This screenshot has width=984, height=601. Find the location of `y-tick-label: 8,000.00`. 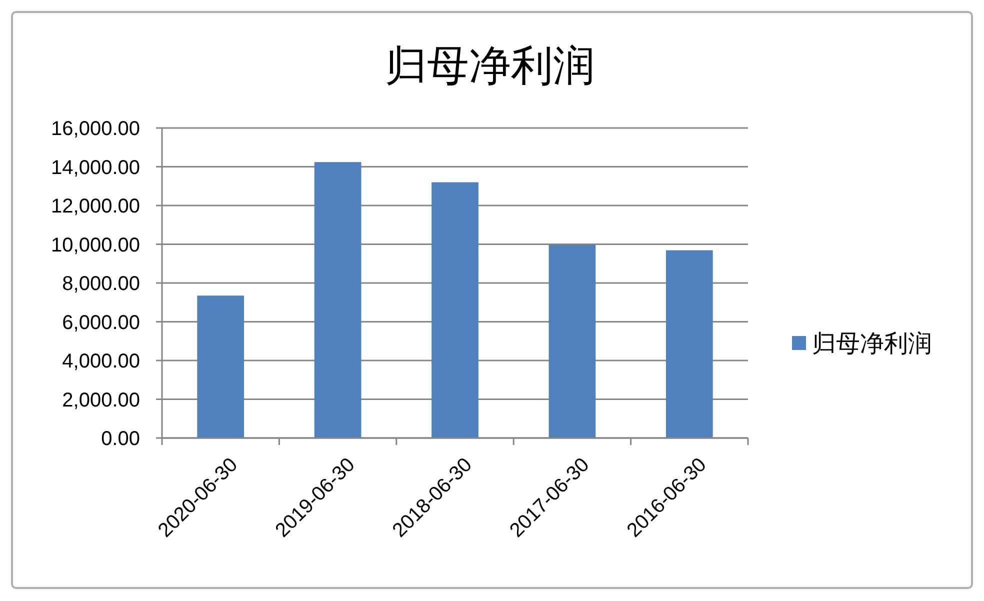

y-tick-label: 8,000.00 is located at coordinates (101, 284).